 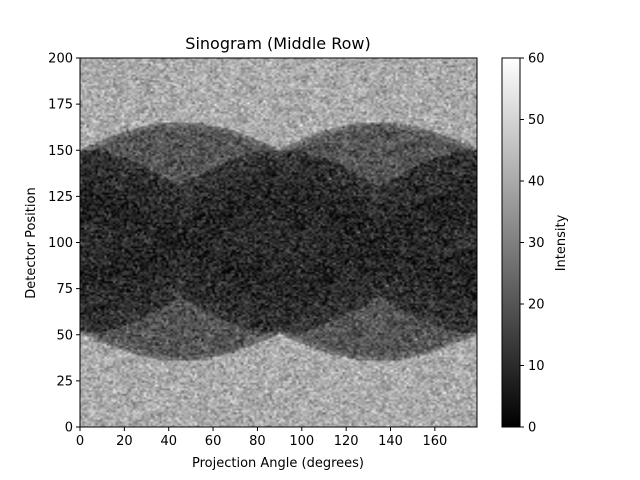 I want to click on colorbar-tick-label: 20, so click(x=536, y=305).